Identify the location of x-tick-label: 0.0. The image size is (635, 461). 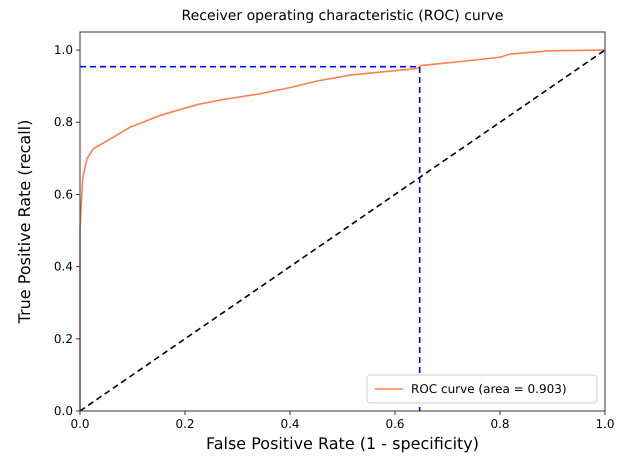
(80, 424).